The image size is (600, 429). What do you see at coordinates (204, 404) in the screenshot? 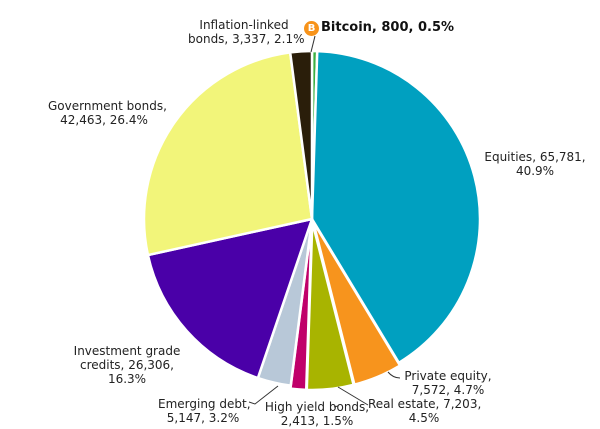
I see `label-emerging-line1: Emerging debt,` at bounding box center [204, 404].